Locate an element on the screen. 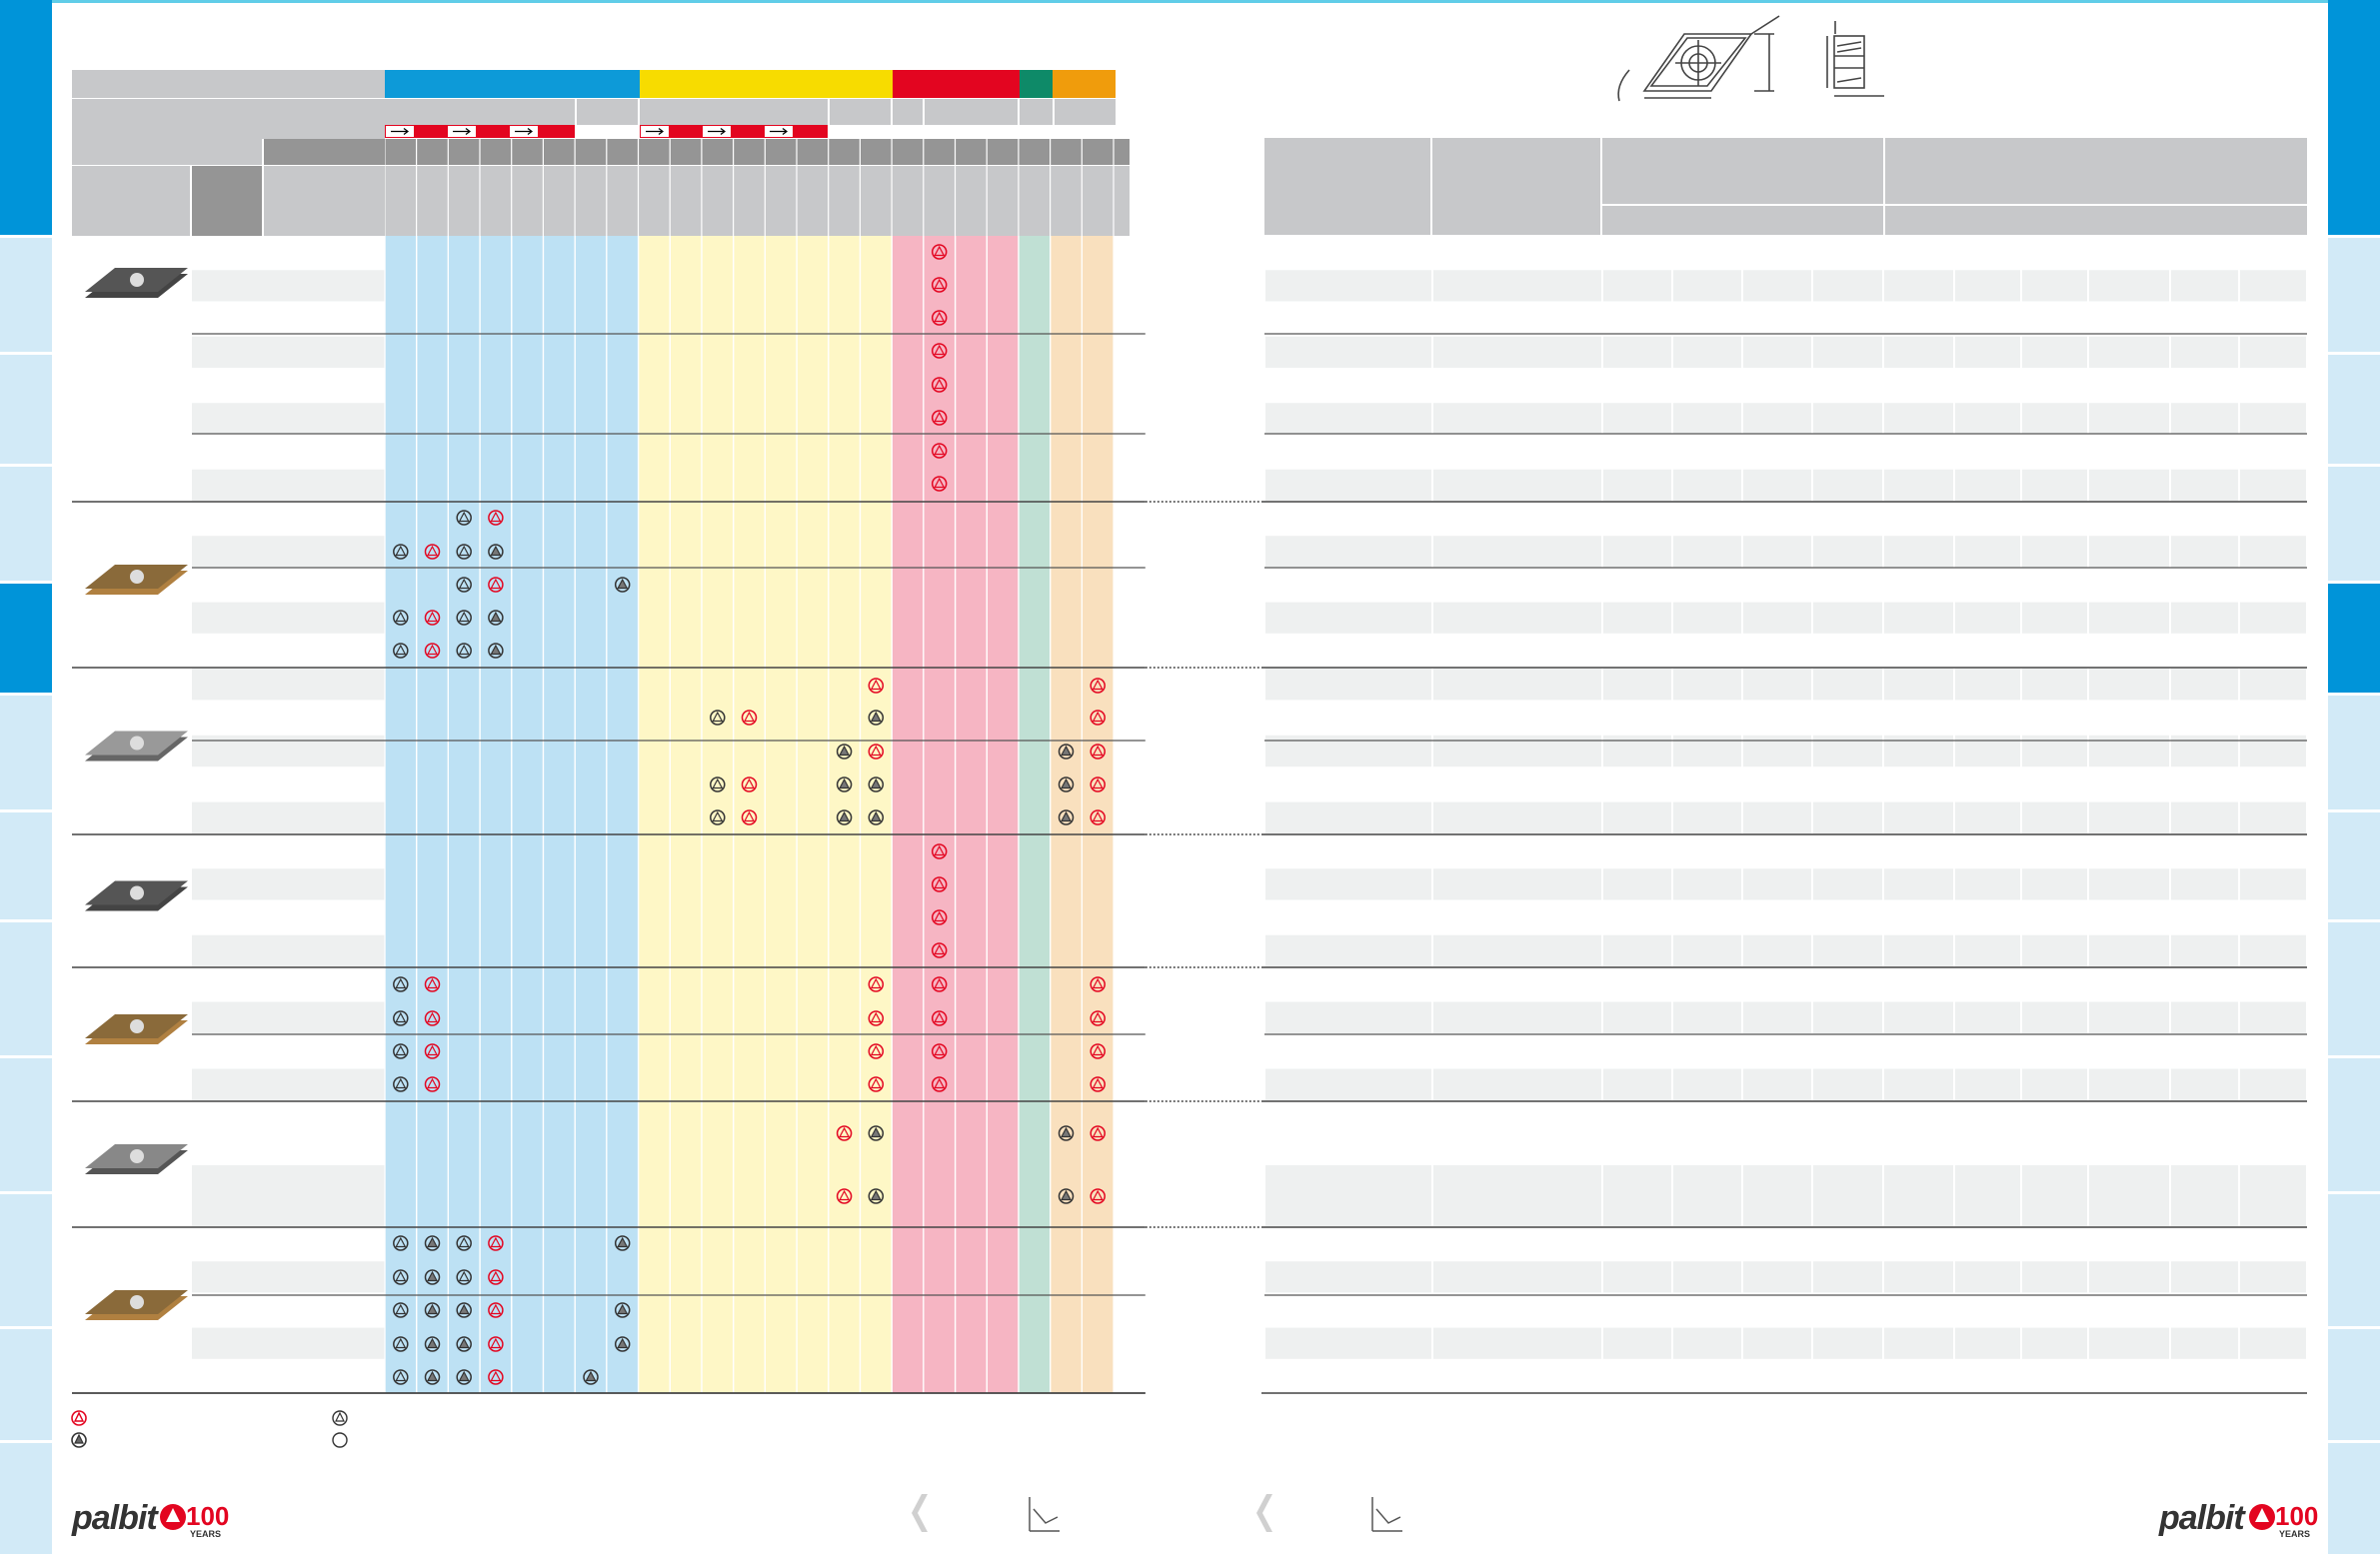 The width and height of the screenshot is (2380, 1557). header-designation is located at coordinates (1347, 186).